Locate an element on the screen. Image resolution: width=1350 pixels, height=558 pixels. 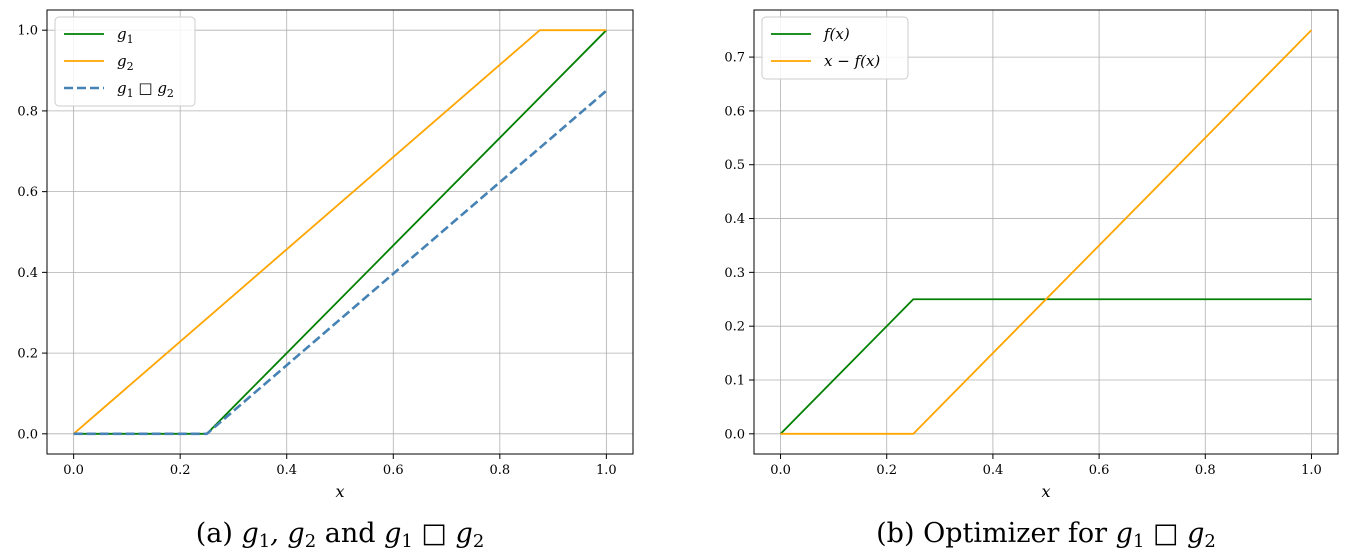
caption-b-g1: g is located at coordinates (1124, 533).